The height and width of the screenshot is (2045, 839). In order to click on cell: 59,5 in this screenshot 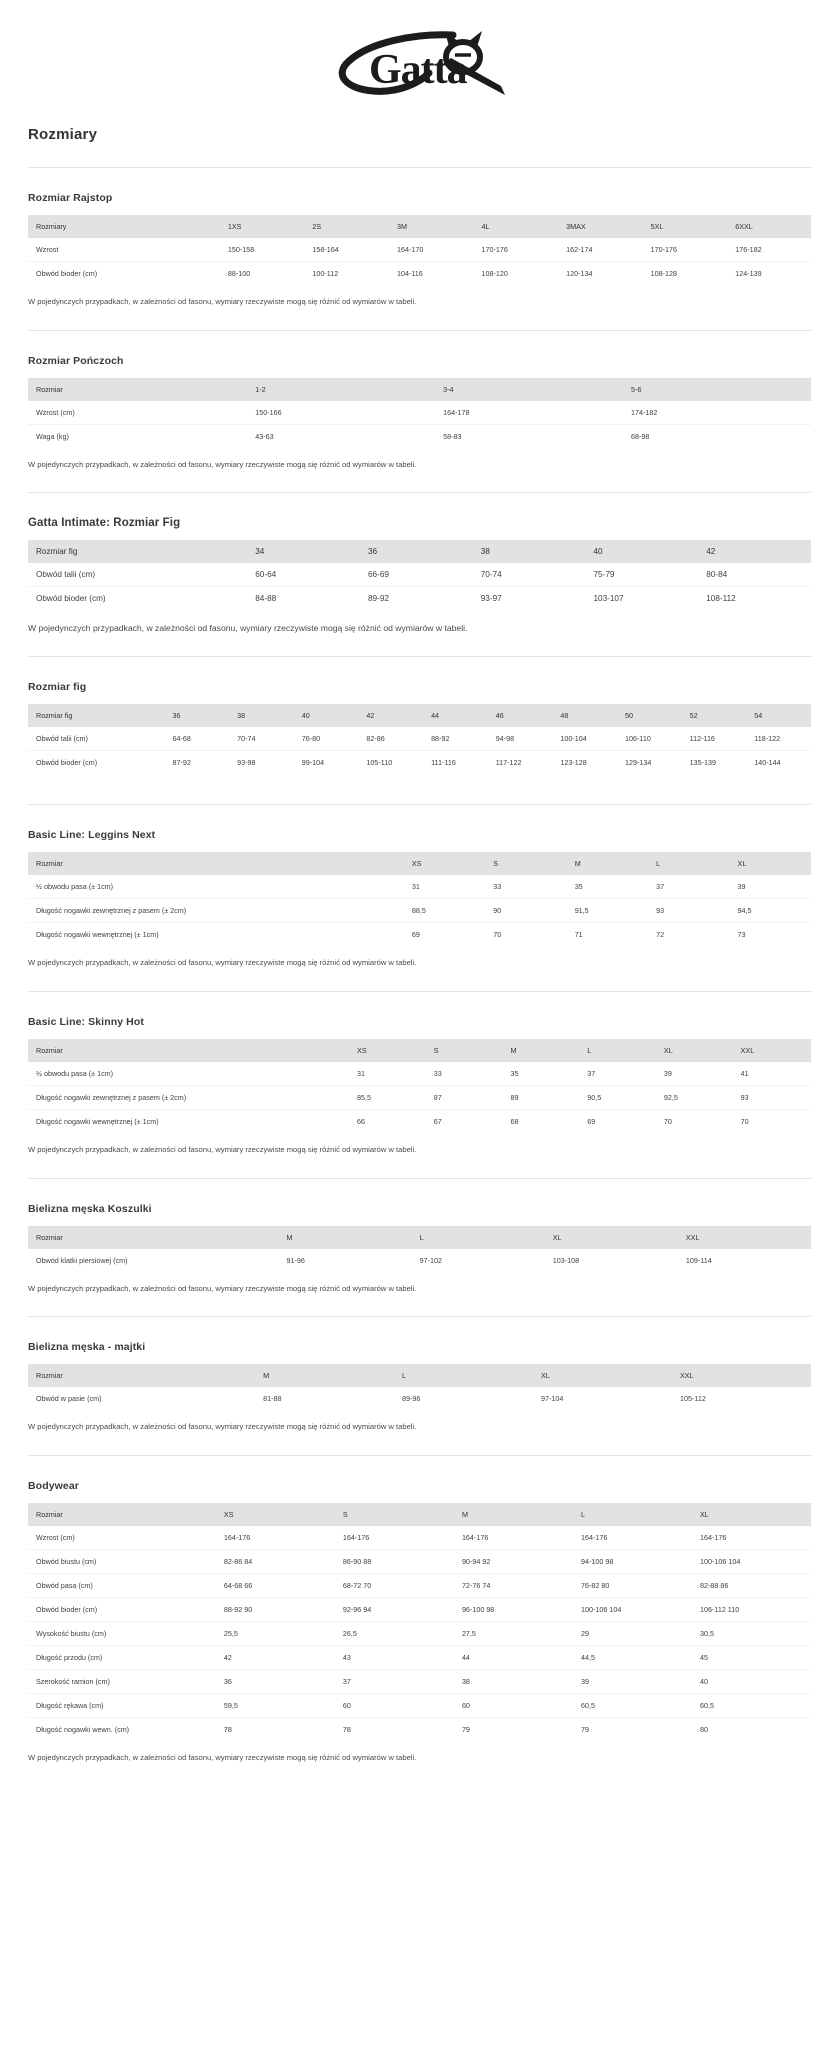, I will do `click(275, 1705)`.